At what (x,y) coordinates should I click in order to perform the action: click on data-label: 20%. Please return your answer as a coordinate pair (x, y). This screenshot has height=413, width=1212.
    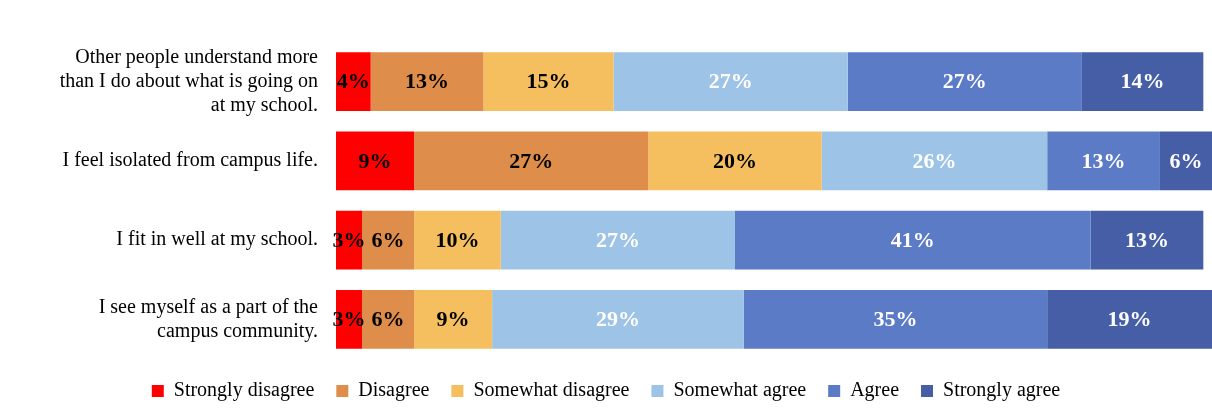
    Looking at the image, I should click on (734, 160).